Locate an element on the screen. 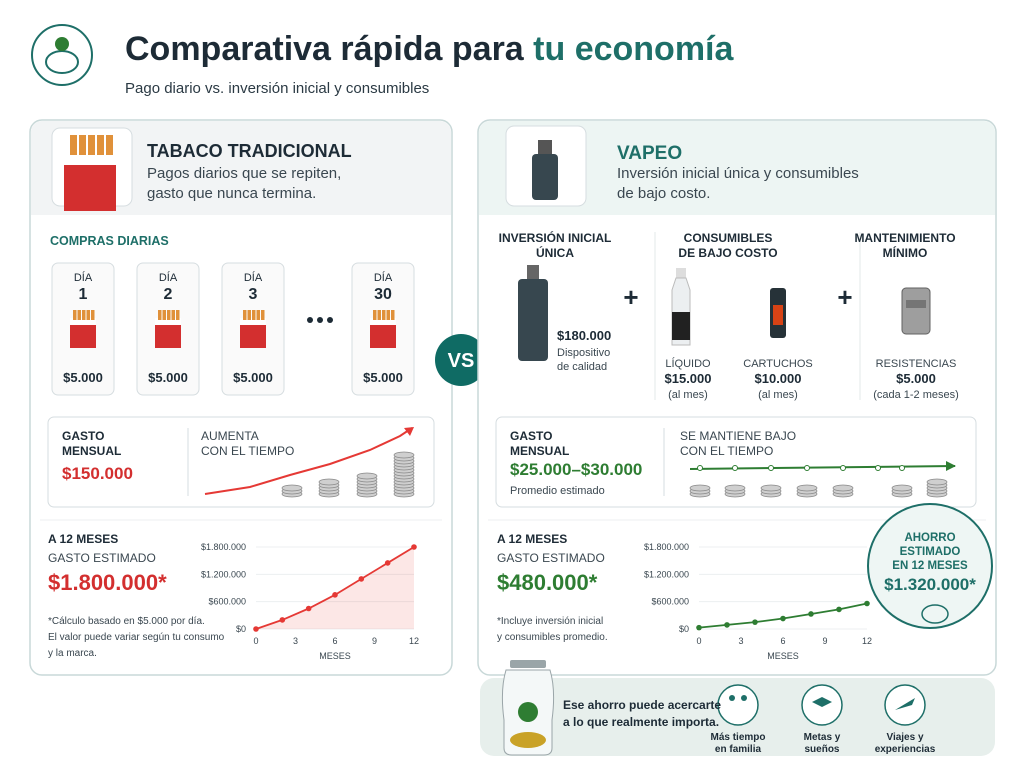  savings-badge is located at coordinates (930, 566).